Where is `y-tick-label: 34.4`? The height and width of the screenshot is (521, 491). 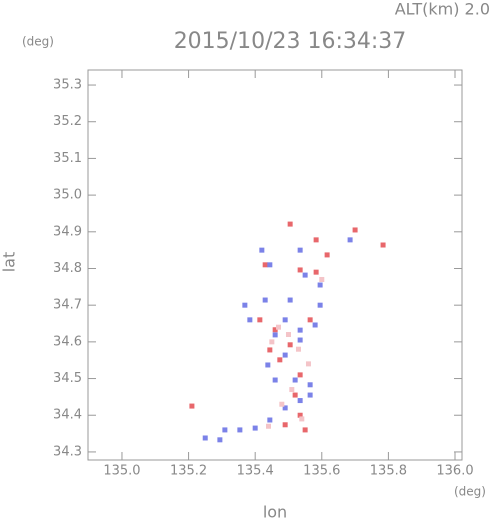 y-tick-label: 34.4 is located at coordinates (67, 415).